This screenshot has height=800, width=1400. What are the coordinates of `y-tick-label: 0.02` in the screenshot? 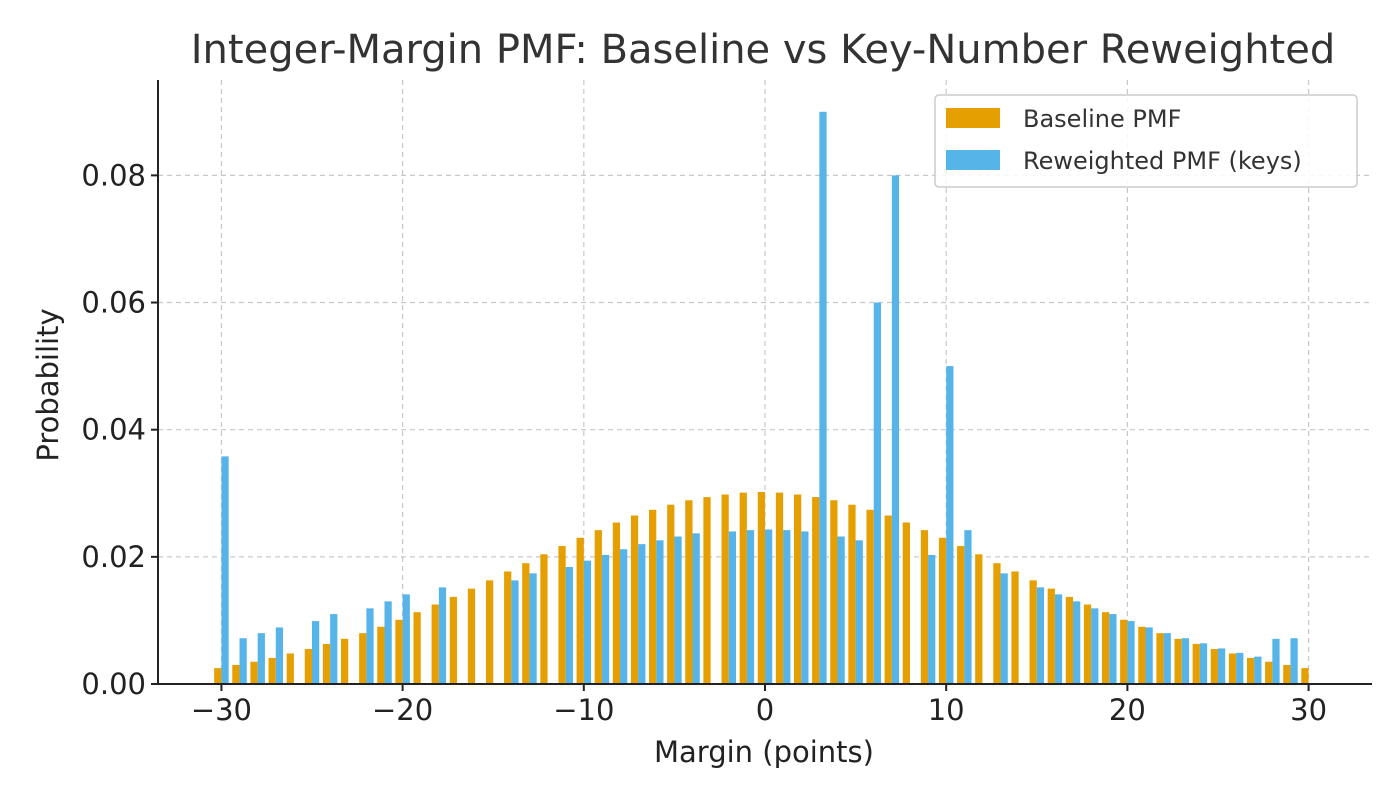 It's located at (113, 557).